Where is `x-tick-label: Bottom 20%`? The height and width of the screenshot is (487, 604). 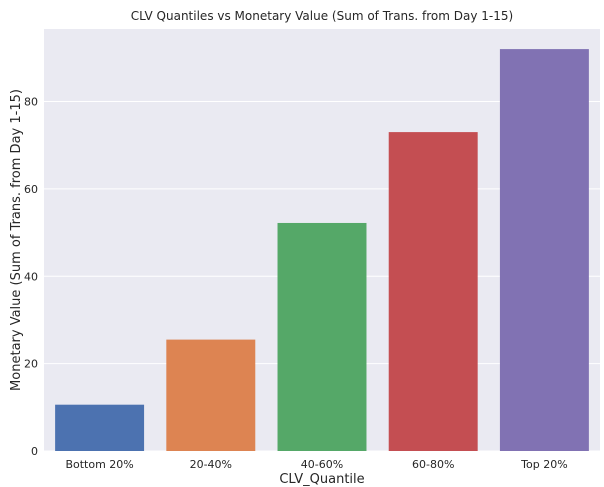 x-tick-label: Bottom 20% is located at coordinates (99, 464).